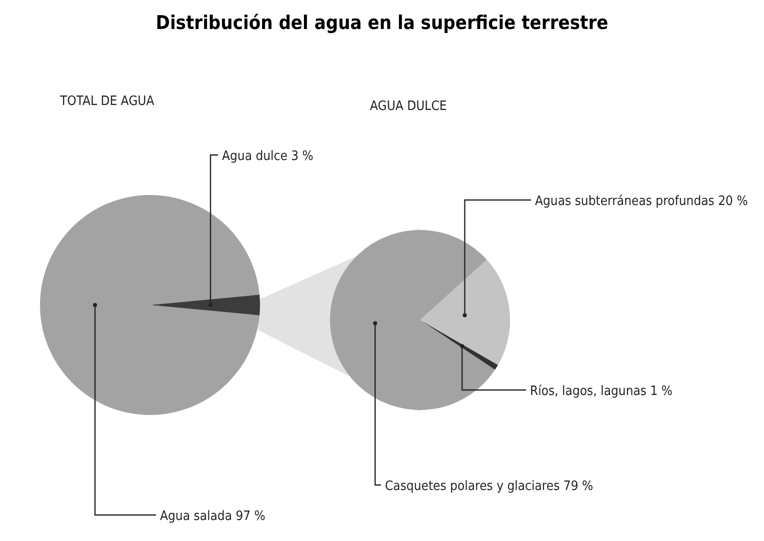 The height and width of the screenshot is (541, 764). Describe the element at coordinates (213, 516) in the screenshot. I see `slice-label: Agua salada 97 %` at that location.